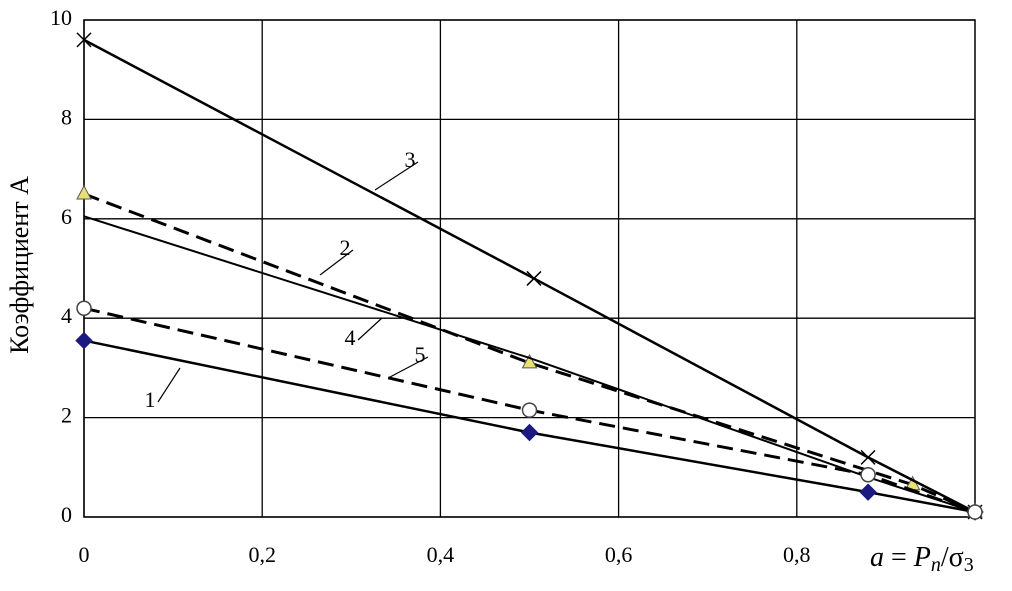 The width and height of the screenshot is (1012, 591). What do you see at coordinates (420, 354) in the screenshot?
I see `series-label: 5` at bounding box center [420, 354].